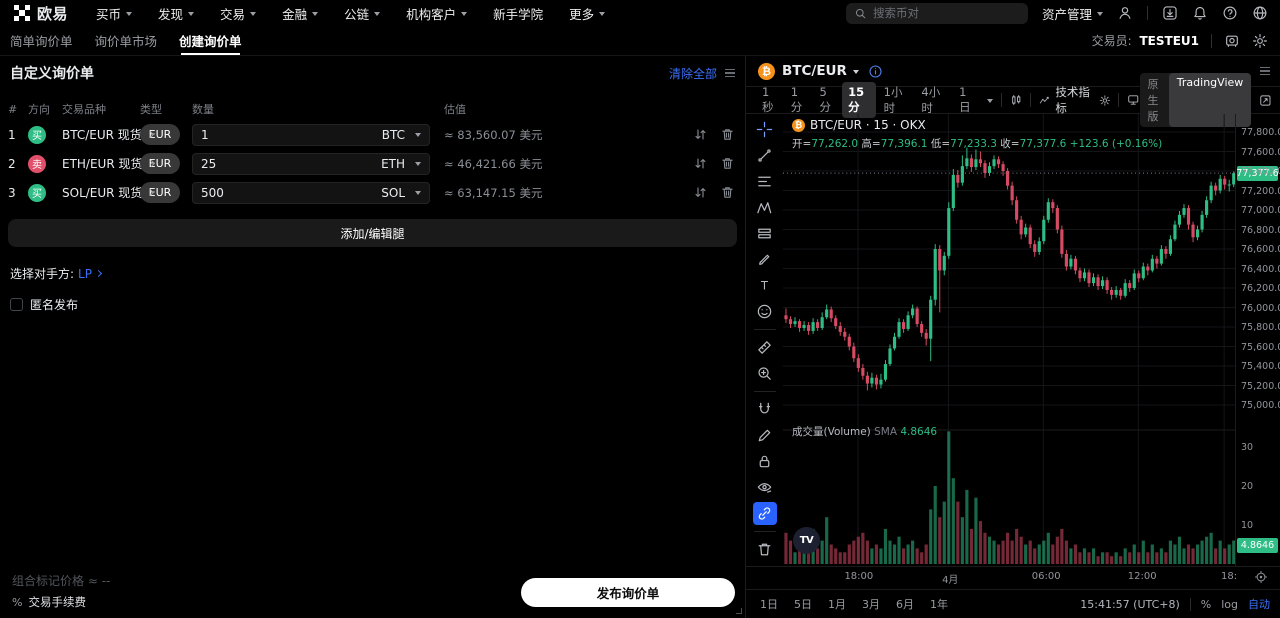 The width and height of the screenshot is (1280, 618). What do you see at coordinates (108, 134) in the screenshot?
I see `instrument-selector: BTC/EUR 现货` at bounding box center [108, 134].